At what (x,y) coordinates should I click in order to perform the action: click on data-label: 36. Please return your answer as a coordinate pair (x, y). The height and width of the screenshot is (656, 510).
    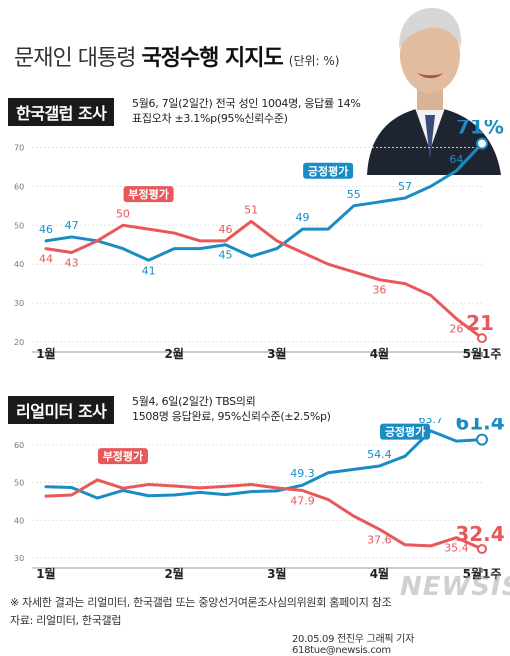
    Looking at the image, I should click on (379, 290).